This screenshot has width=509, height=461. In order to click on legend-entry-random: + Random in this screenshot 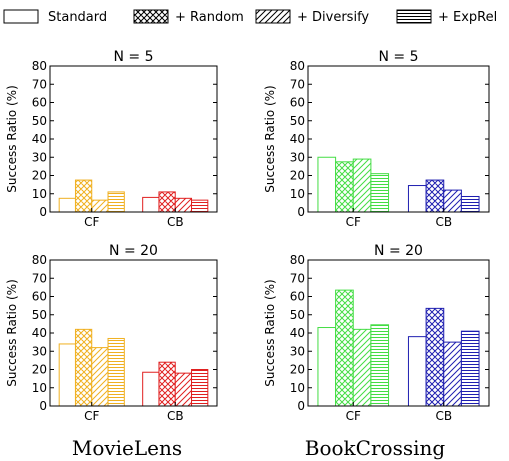, I will do `click(188, 17)`.